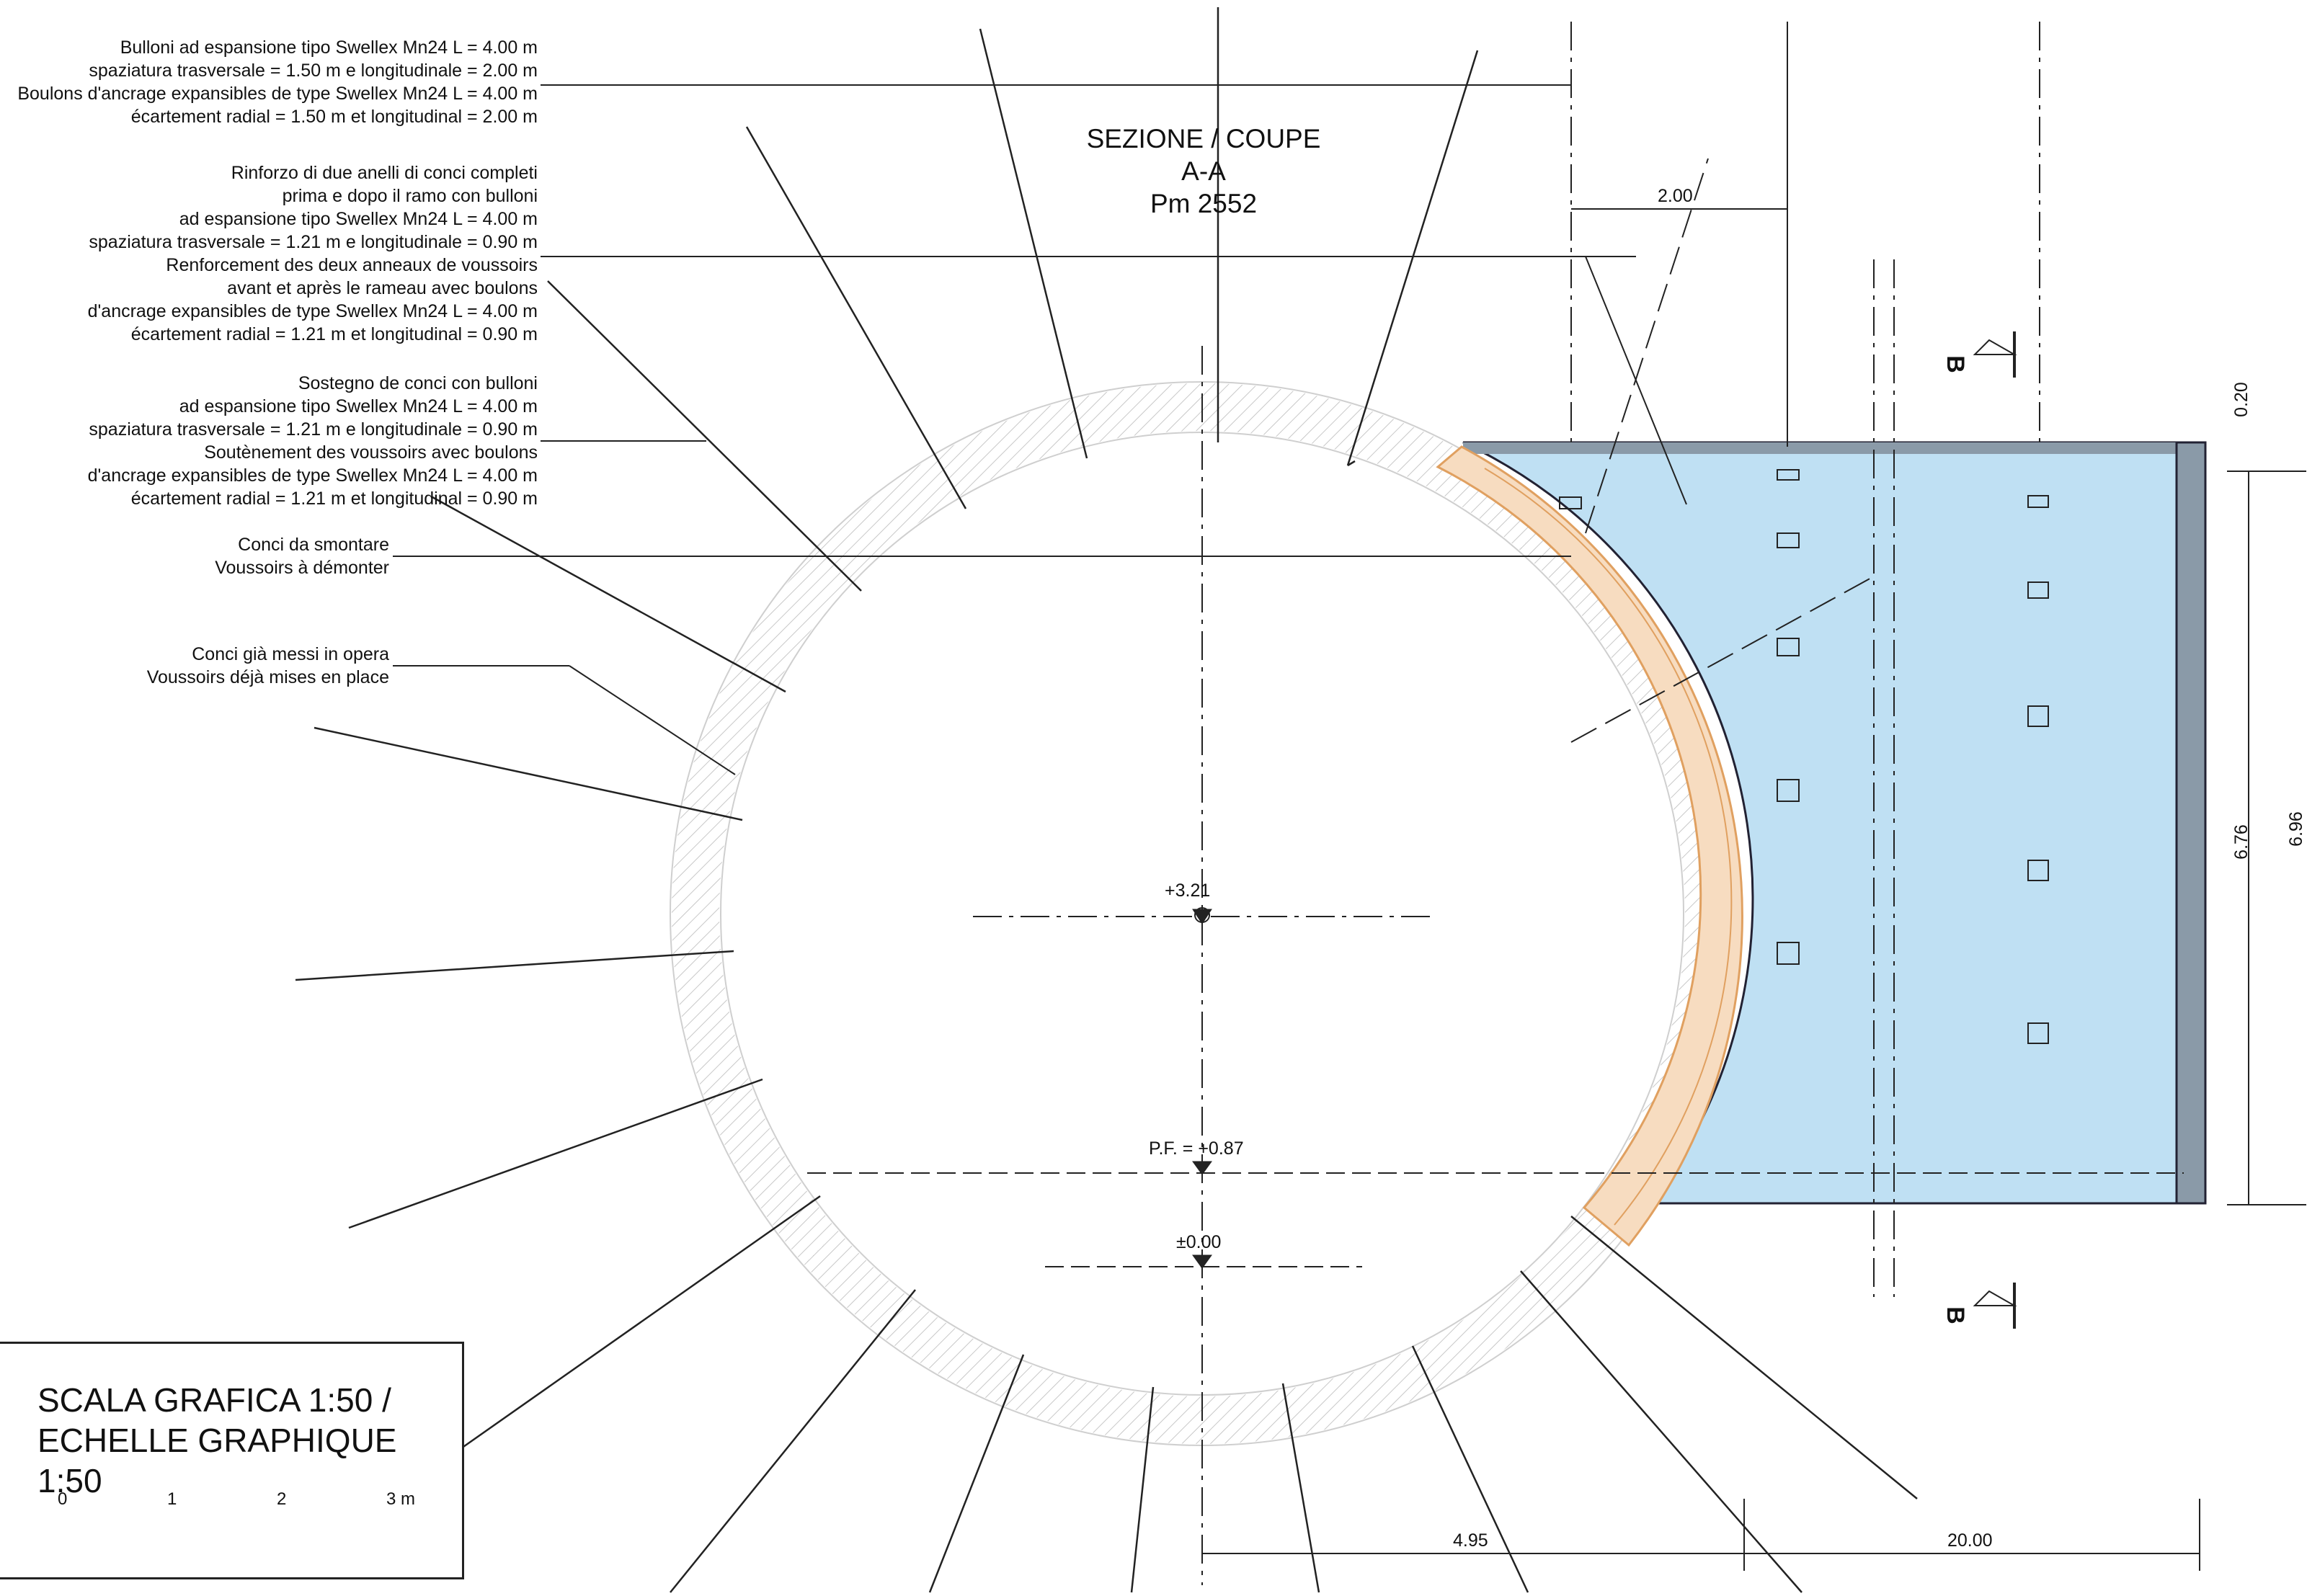  Describe the element at coordinates (2295, 829) in the screenshot. I see `dim-outer-height: 6.96` at that location.